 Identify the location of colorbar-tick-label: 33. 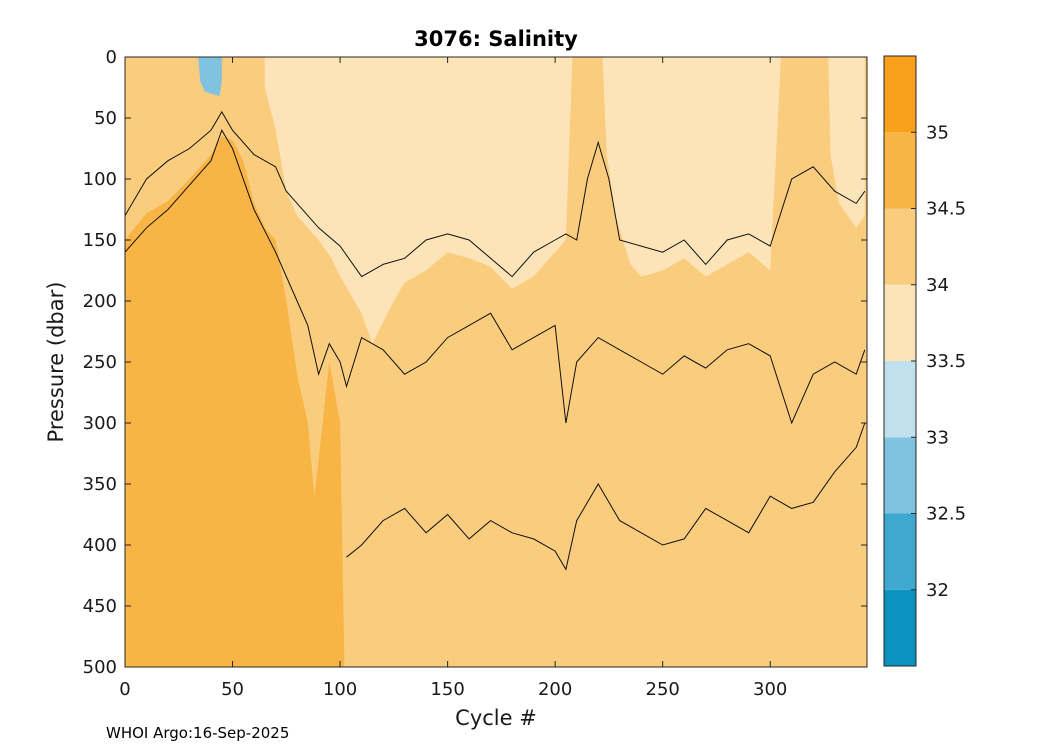
(937, 437).